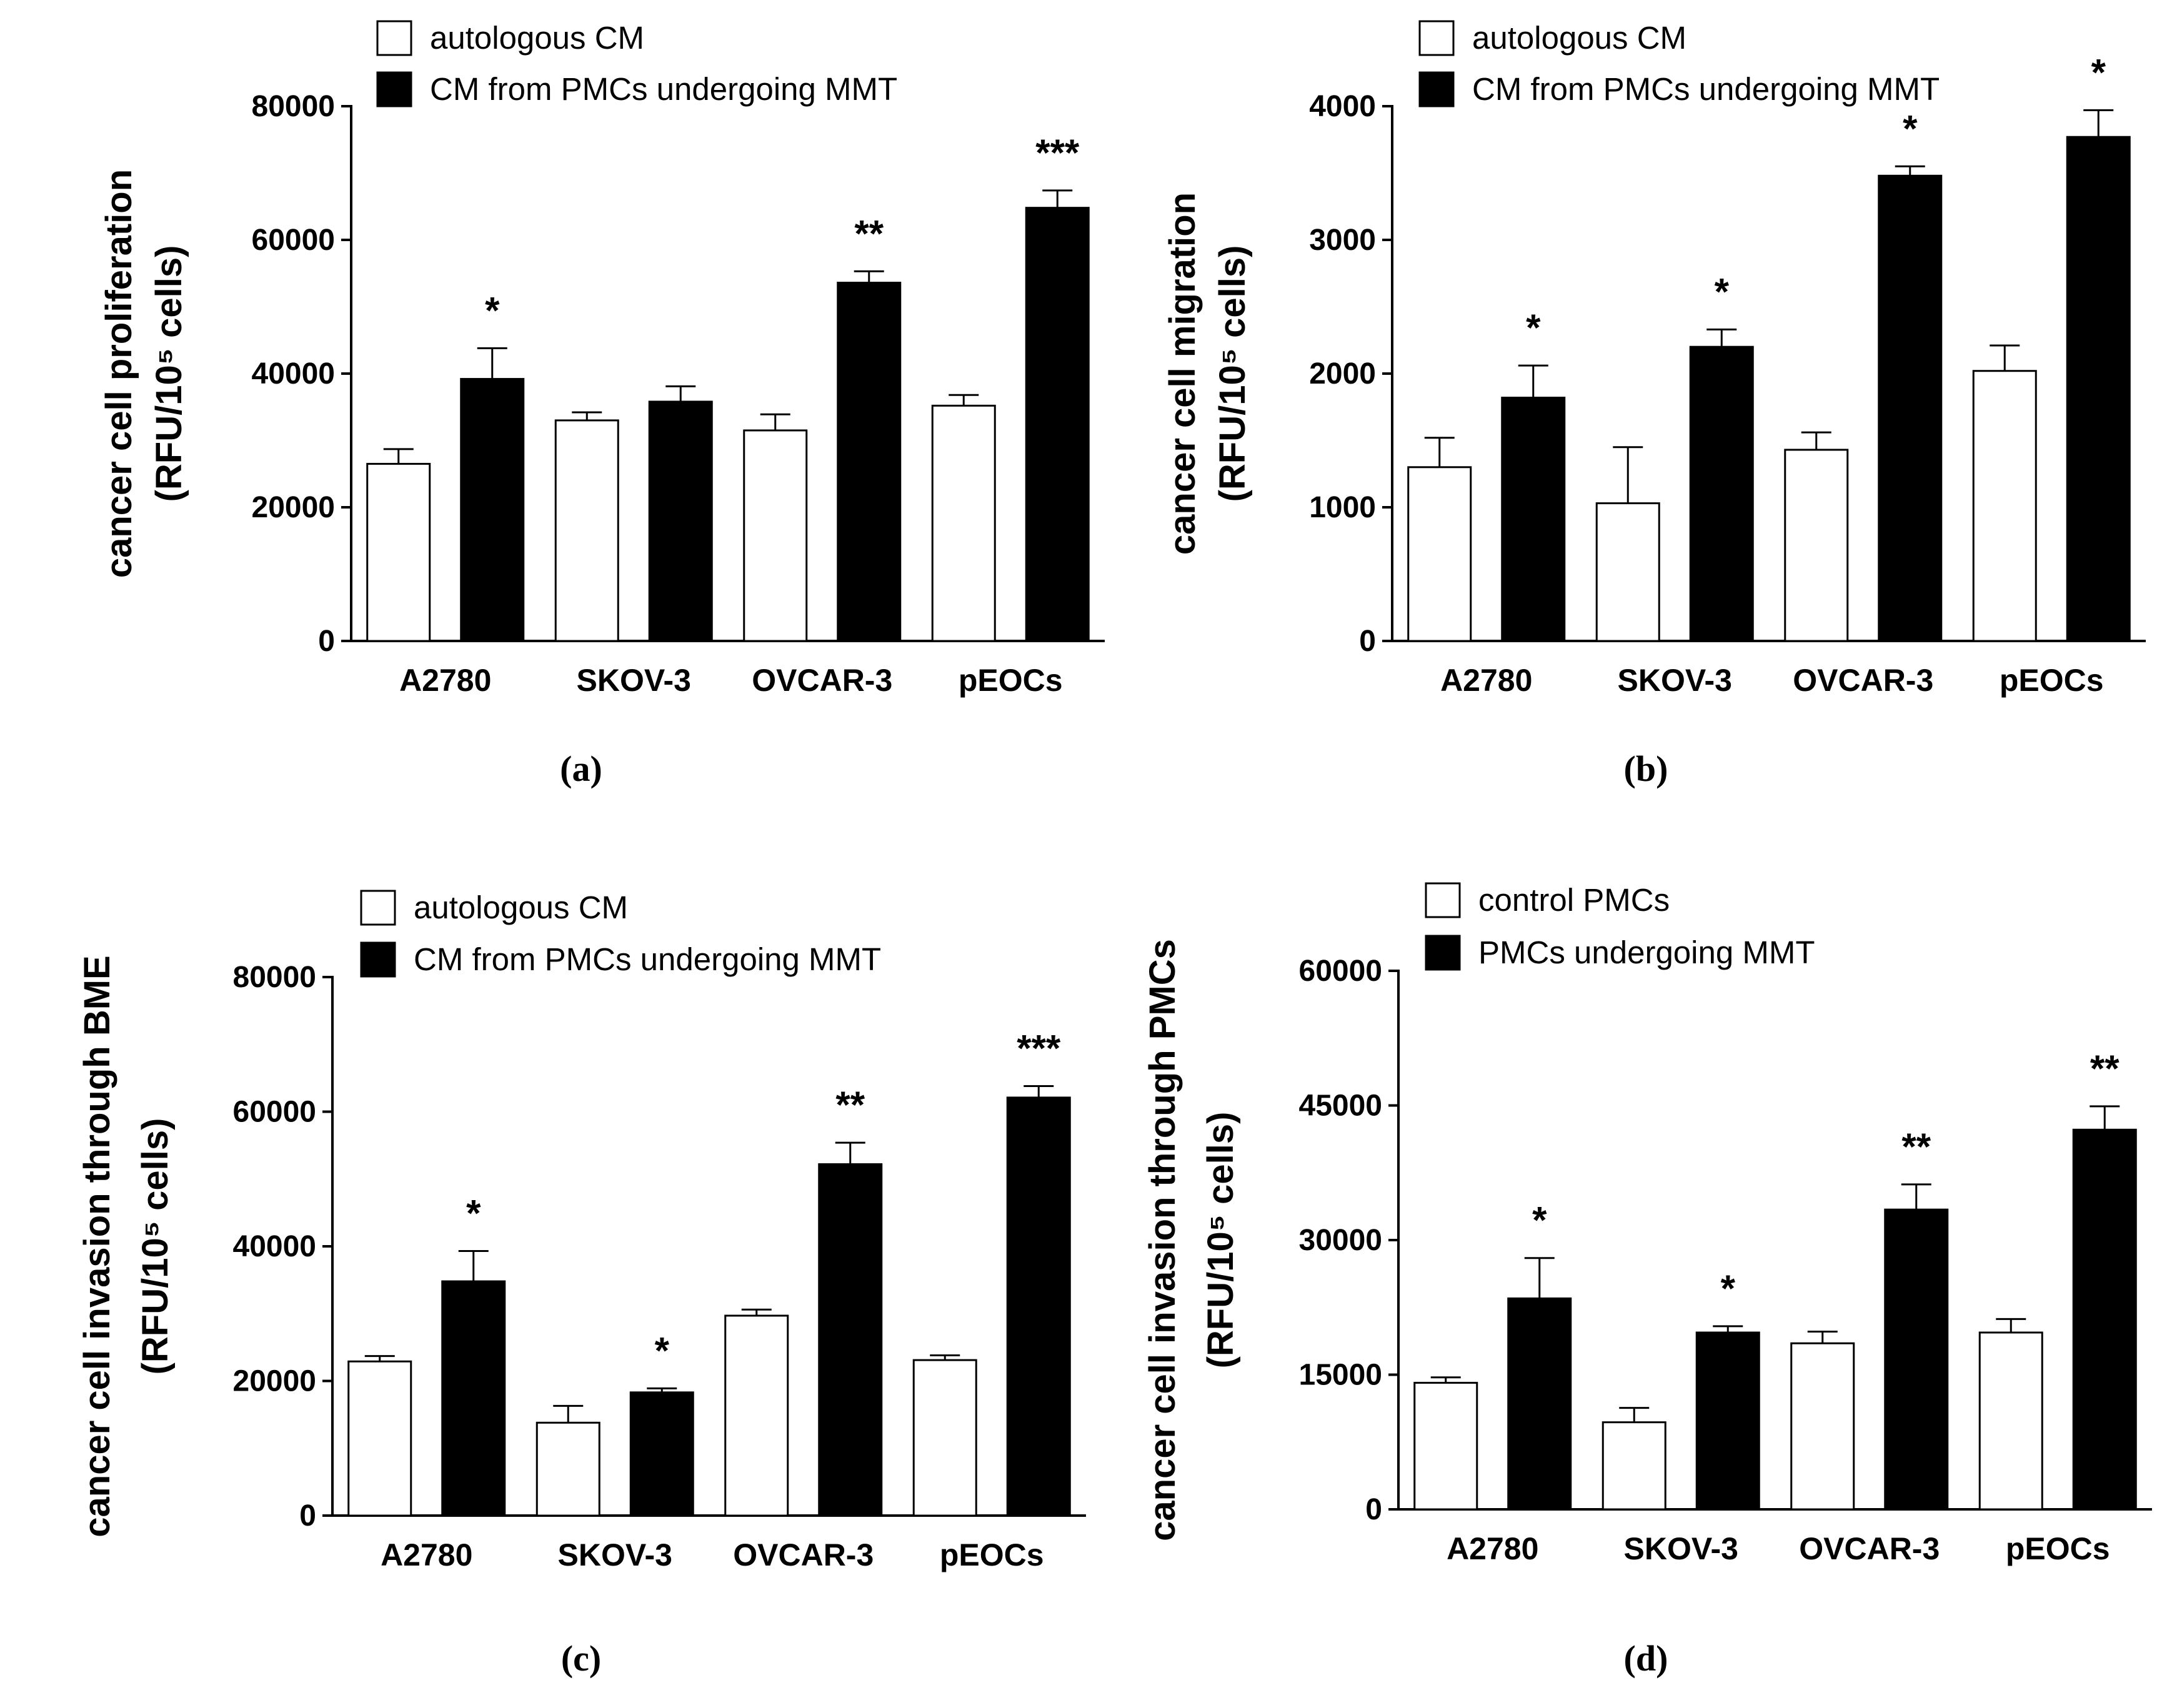 The height and width of the screenshot is (1708, 2182). Describe the element at coordinates (1574, 900) in the screenshot. I see `legend-label: control PMCs` at that location.